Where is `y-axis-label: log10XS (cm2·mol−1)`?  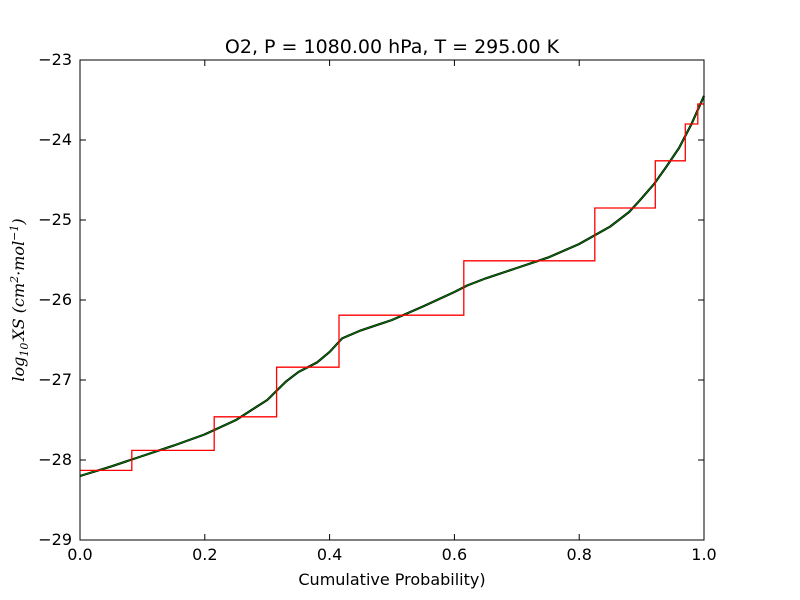 y-axis-label: log10XS (cm2·mol−1) is located at coordinates (19, 299).